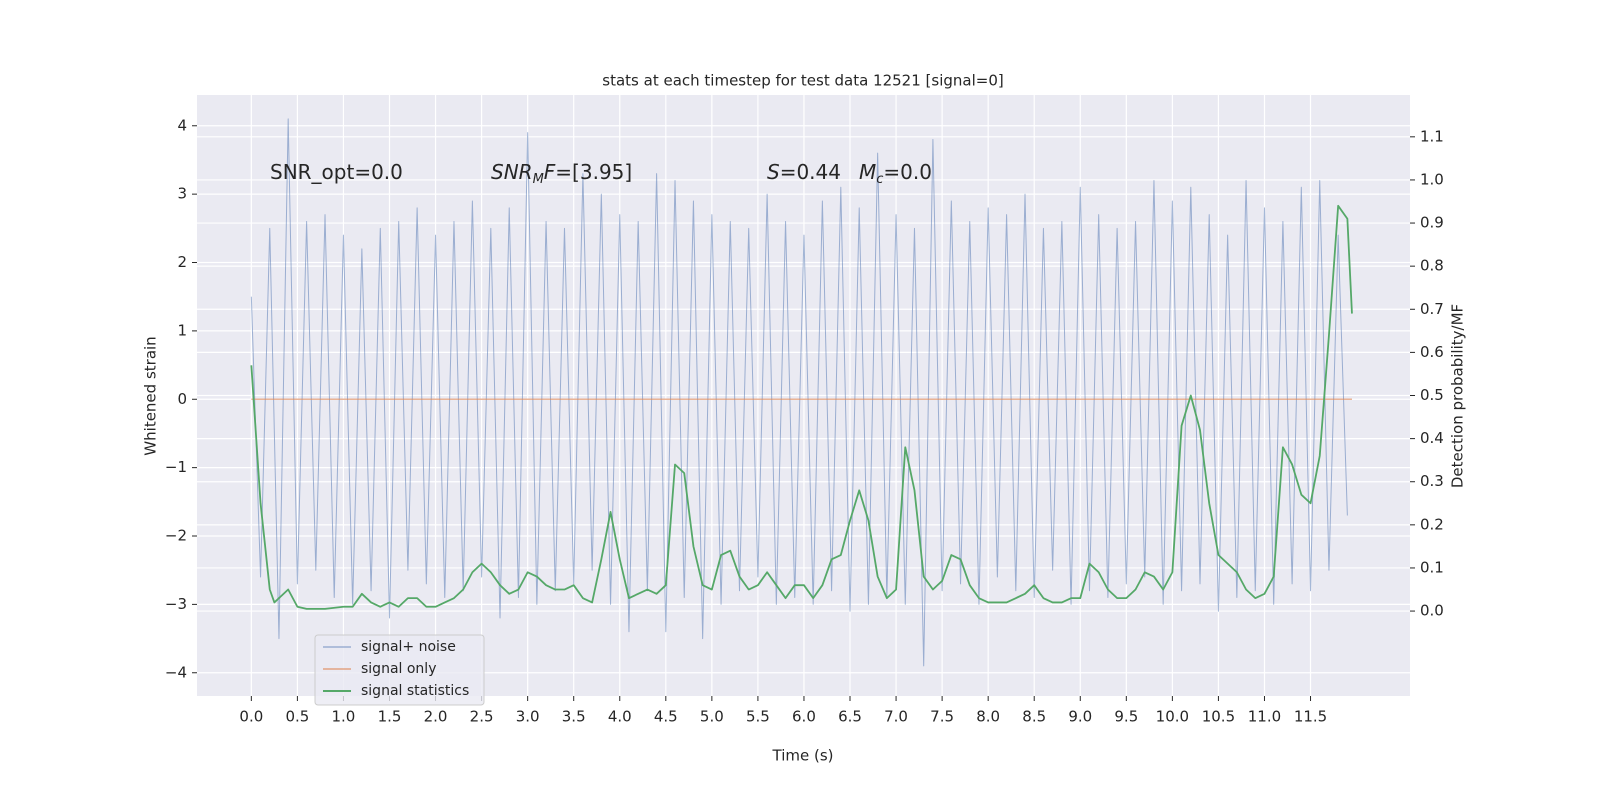 The width and height of the screenshot is (1600, 800). Describe the element at coordinates (1432, 266) in the screenshot. I see `y2-tick-label: 0.8` at that location.